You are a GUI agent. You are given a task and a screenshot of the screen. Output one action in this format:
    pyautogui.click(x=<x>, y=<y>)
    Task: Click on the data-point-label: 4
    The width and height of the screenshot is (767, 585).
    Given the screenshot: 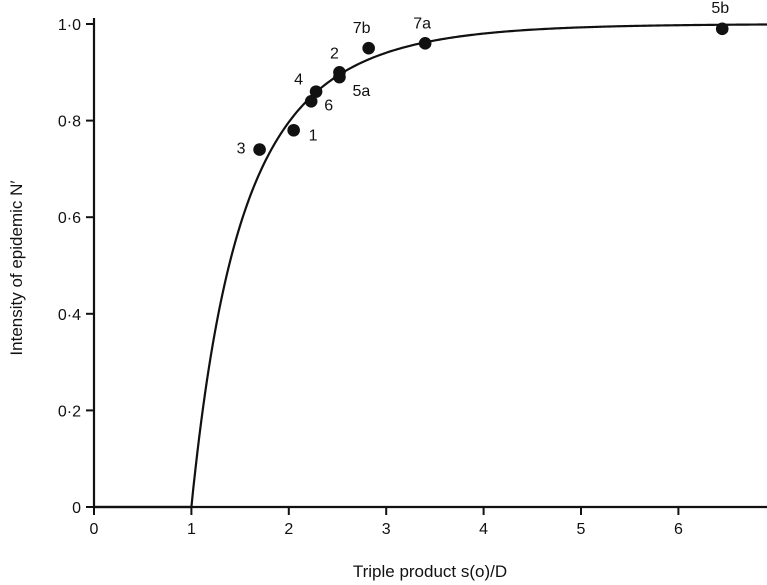 What is the action you would take?
    pyautogui.click(x=298, y=80)
    